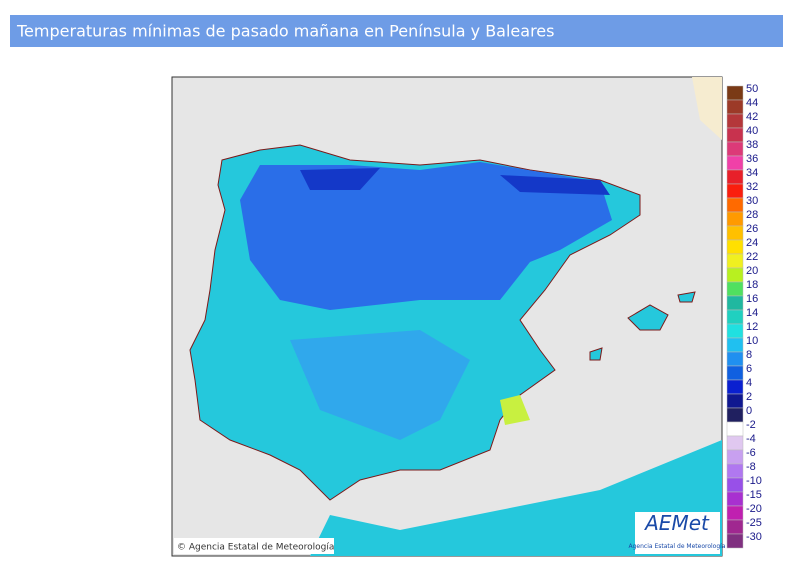  Describe the element at coordinates (751, 467) in the screenshot. I see `legend-label: -8` at that location.